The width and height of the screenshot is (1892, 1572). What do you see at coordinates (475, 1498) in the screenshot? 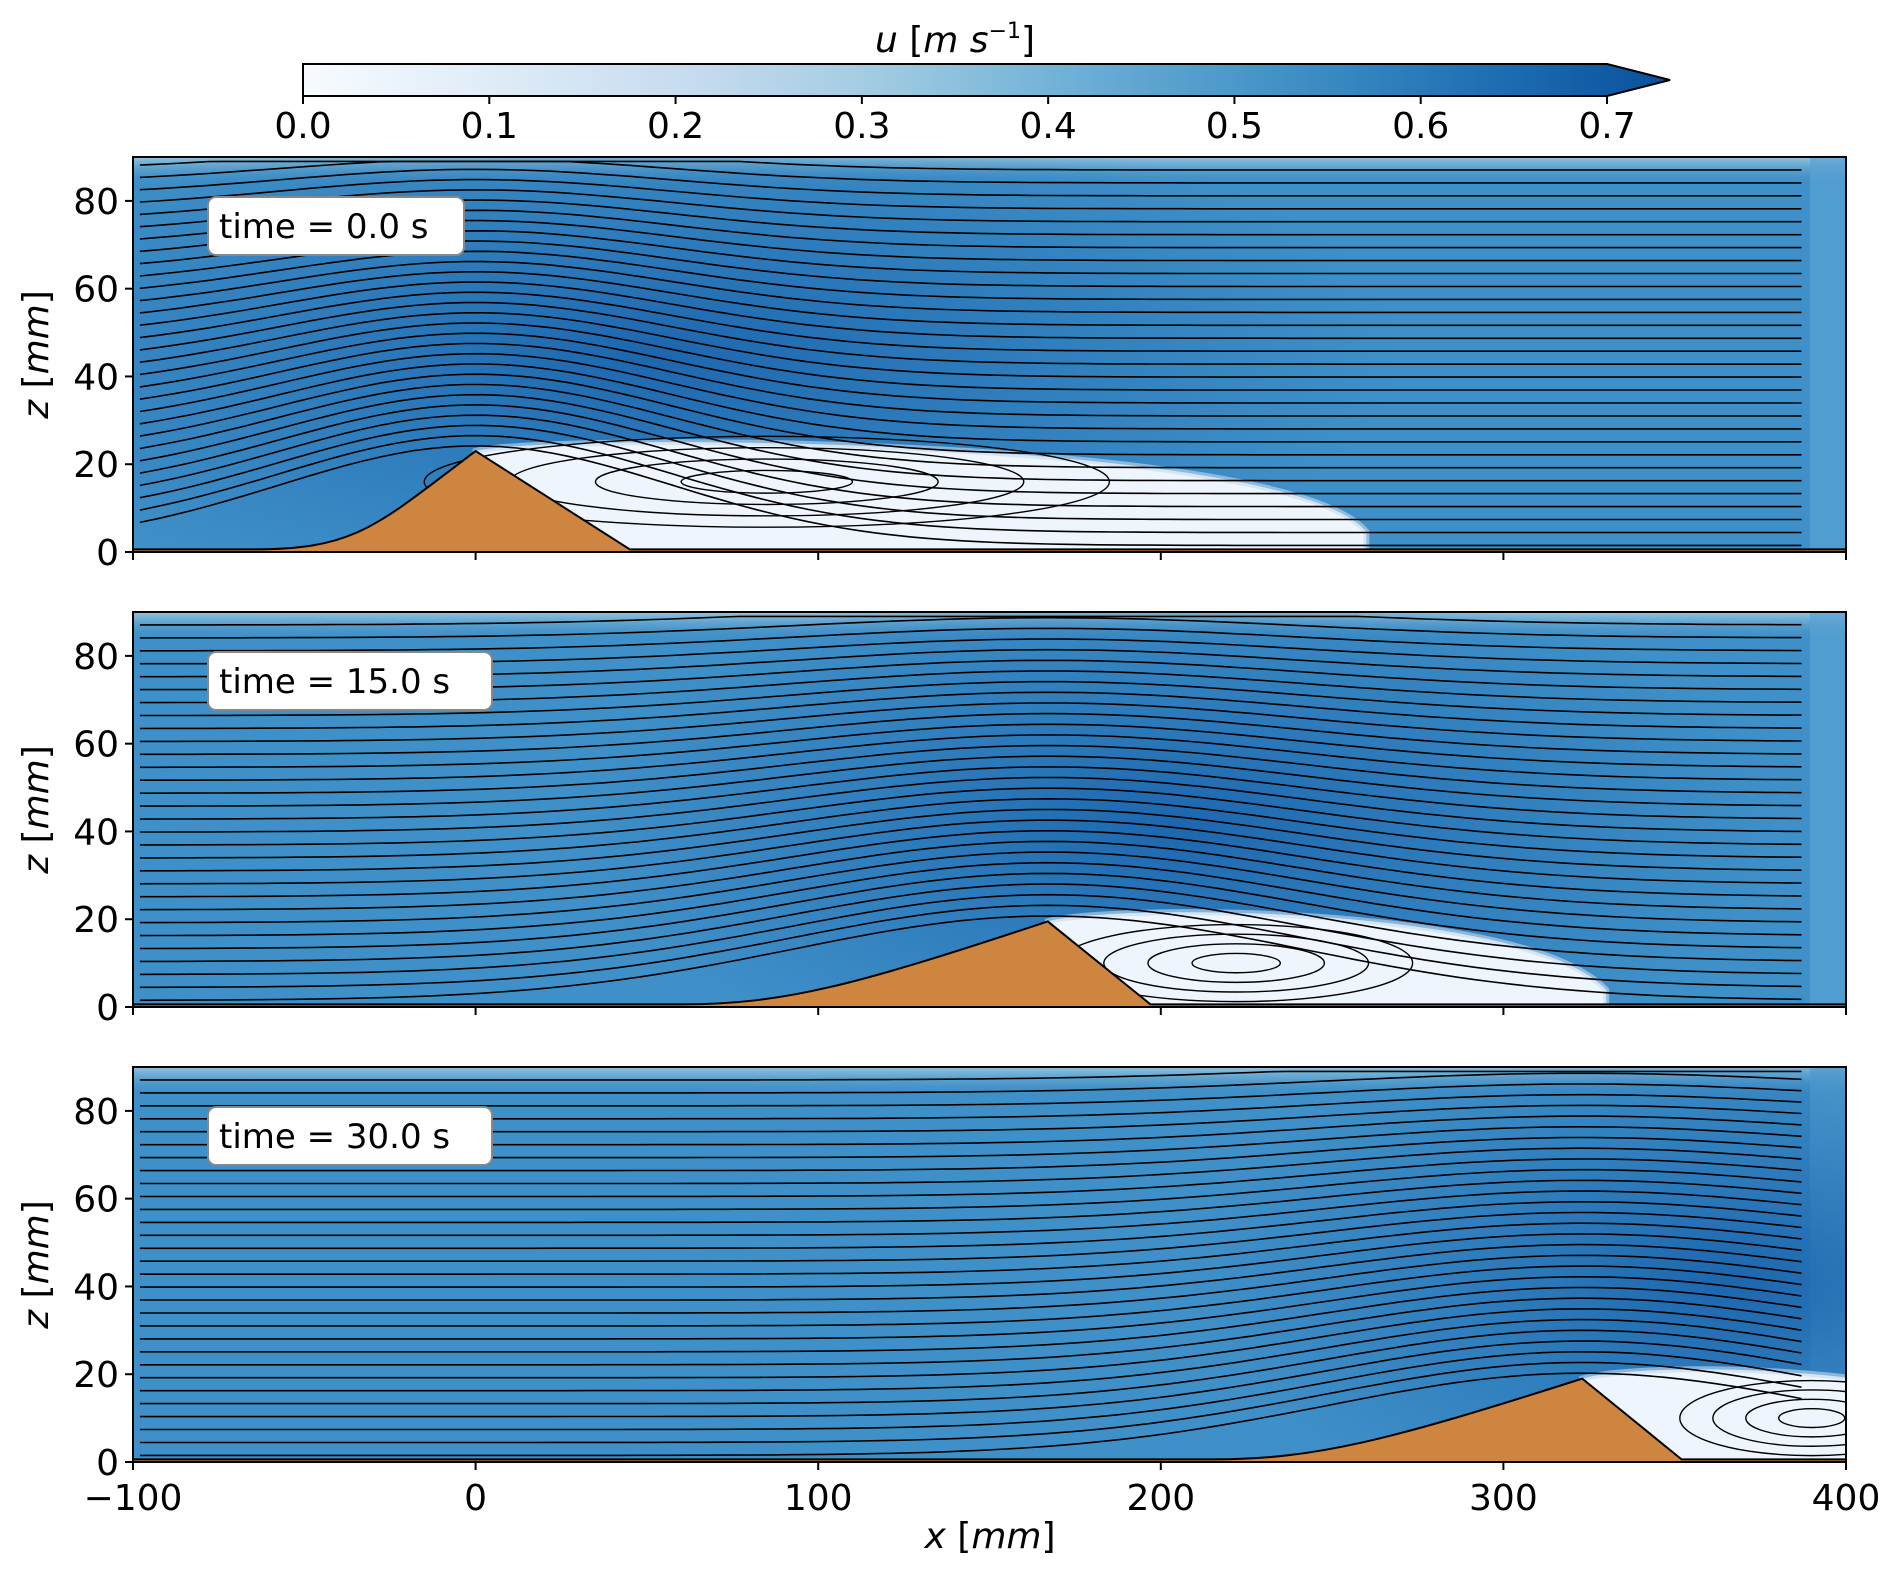
I see `x-tick-label: 0` at bounding box center [475, 1498].